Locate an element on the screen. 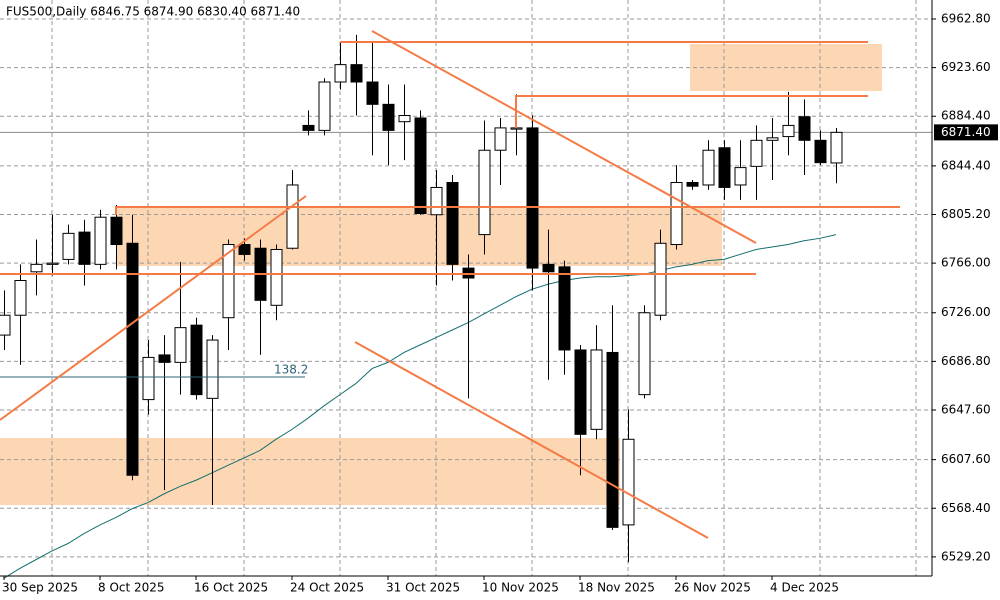 The height and width of the screenshot is (600, 1000). last-price-box is located at coordinates (966, 132).